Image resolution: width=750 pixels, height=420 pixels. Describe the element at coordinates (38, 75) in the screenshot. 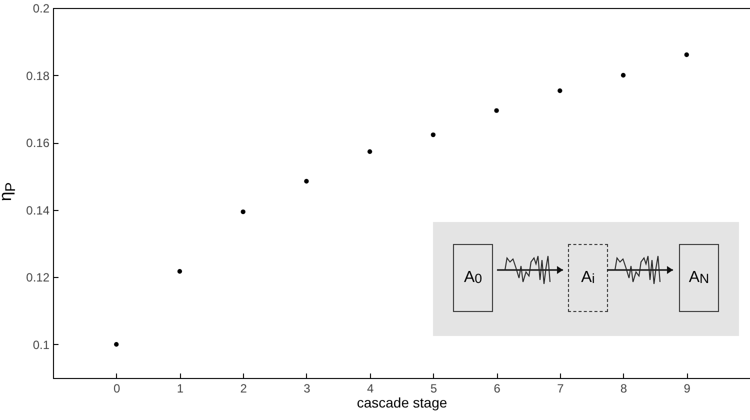

I see `y-tick-label: 0.18` at that location.